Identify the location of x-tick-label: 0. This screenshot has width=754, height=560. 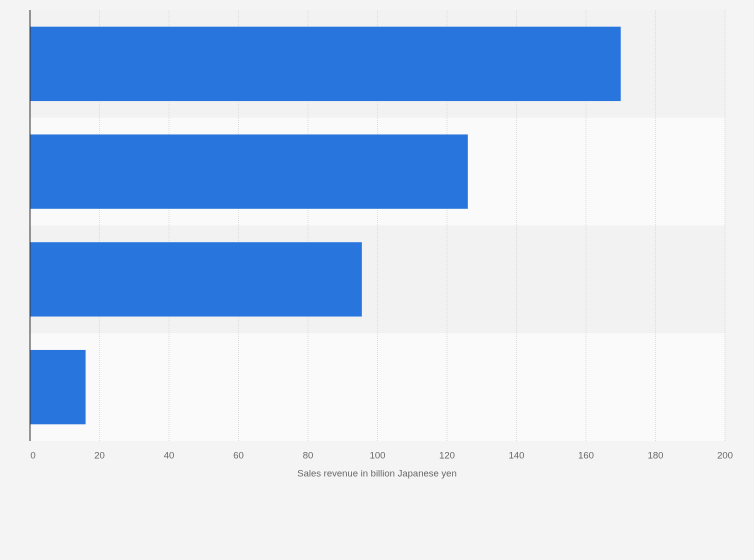
(32, 456).